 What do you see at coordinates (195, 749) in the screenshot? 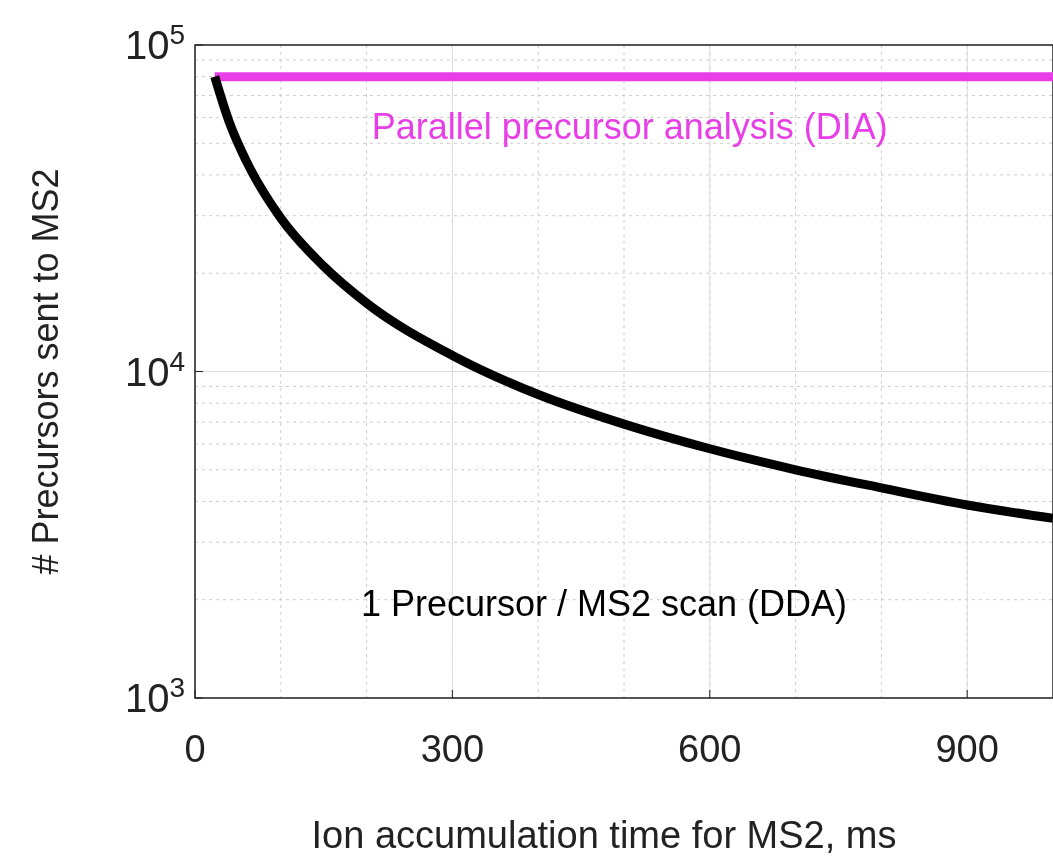
I see `x-tick-label: 0` at bounding box center [195, 749].